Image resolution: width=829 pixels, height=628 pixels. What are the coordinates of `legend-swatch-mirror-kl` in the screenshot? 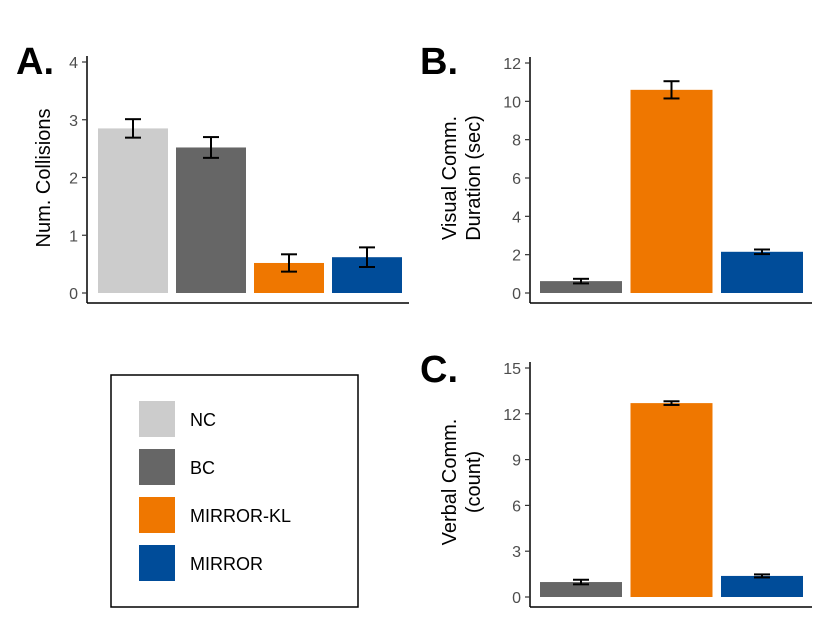 It's located at (157, 515).